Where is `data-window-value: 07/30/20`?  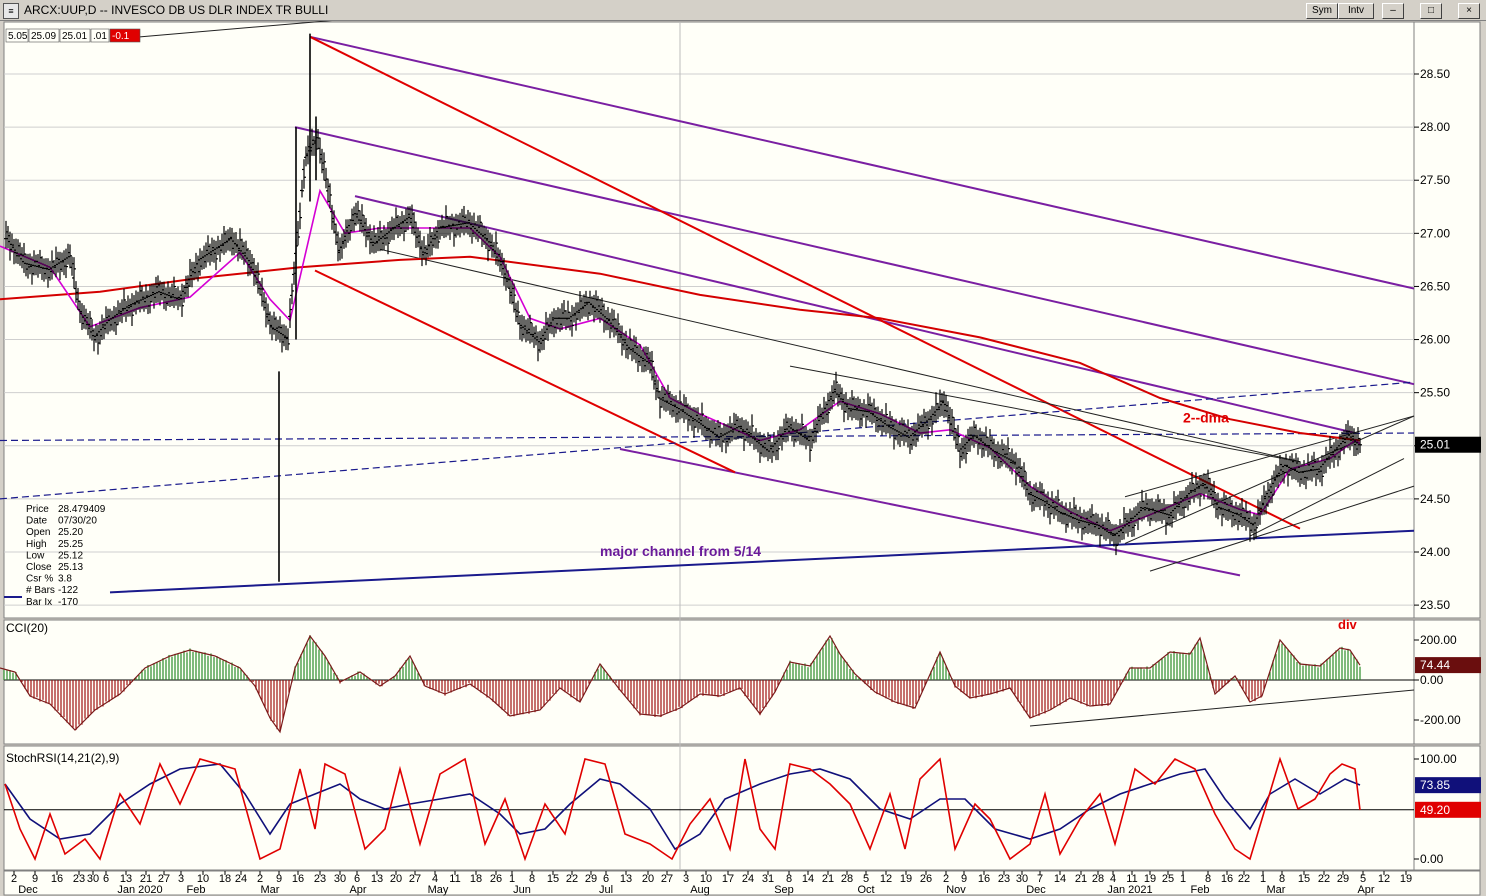 data-window-value: 07/30/20 is located at coordinates (77, 521).